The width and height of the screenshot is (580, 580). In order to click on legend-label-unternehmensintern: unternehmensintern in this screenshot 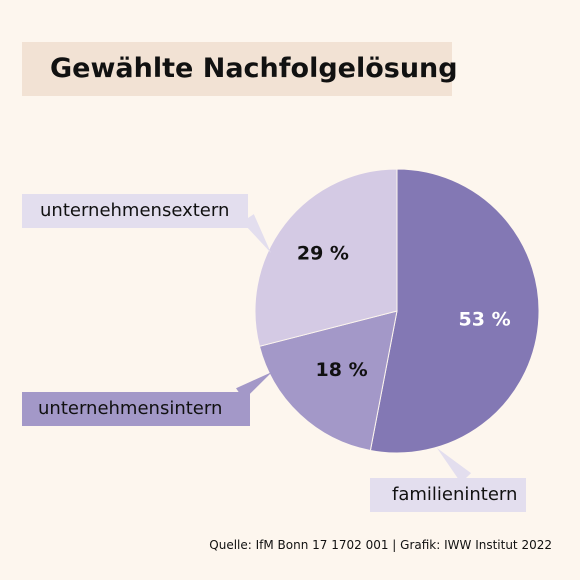, I will do `click(136, 409)`.